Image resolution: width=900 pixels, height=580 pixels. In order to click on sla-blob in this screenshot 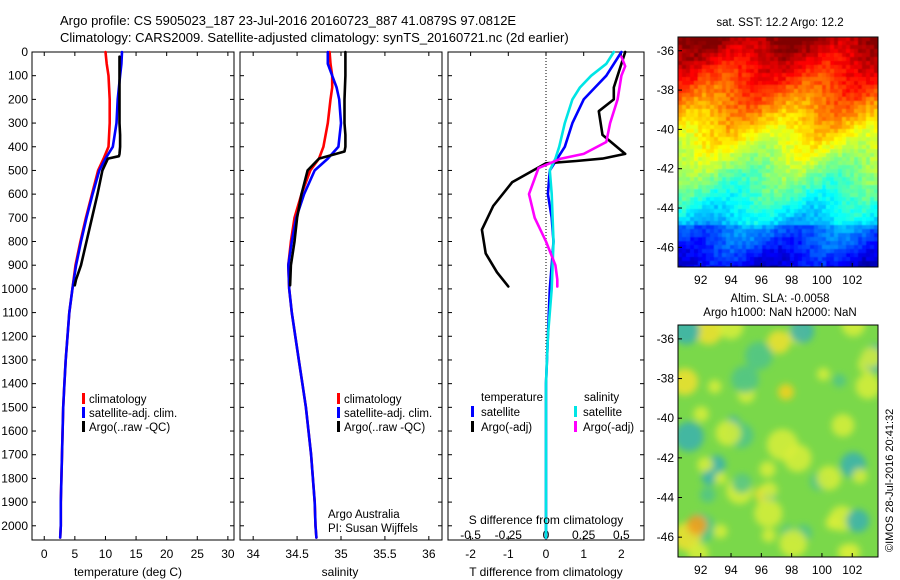, I will do `click(846, 550)`.